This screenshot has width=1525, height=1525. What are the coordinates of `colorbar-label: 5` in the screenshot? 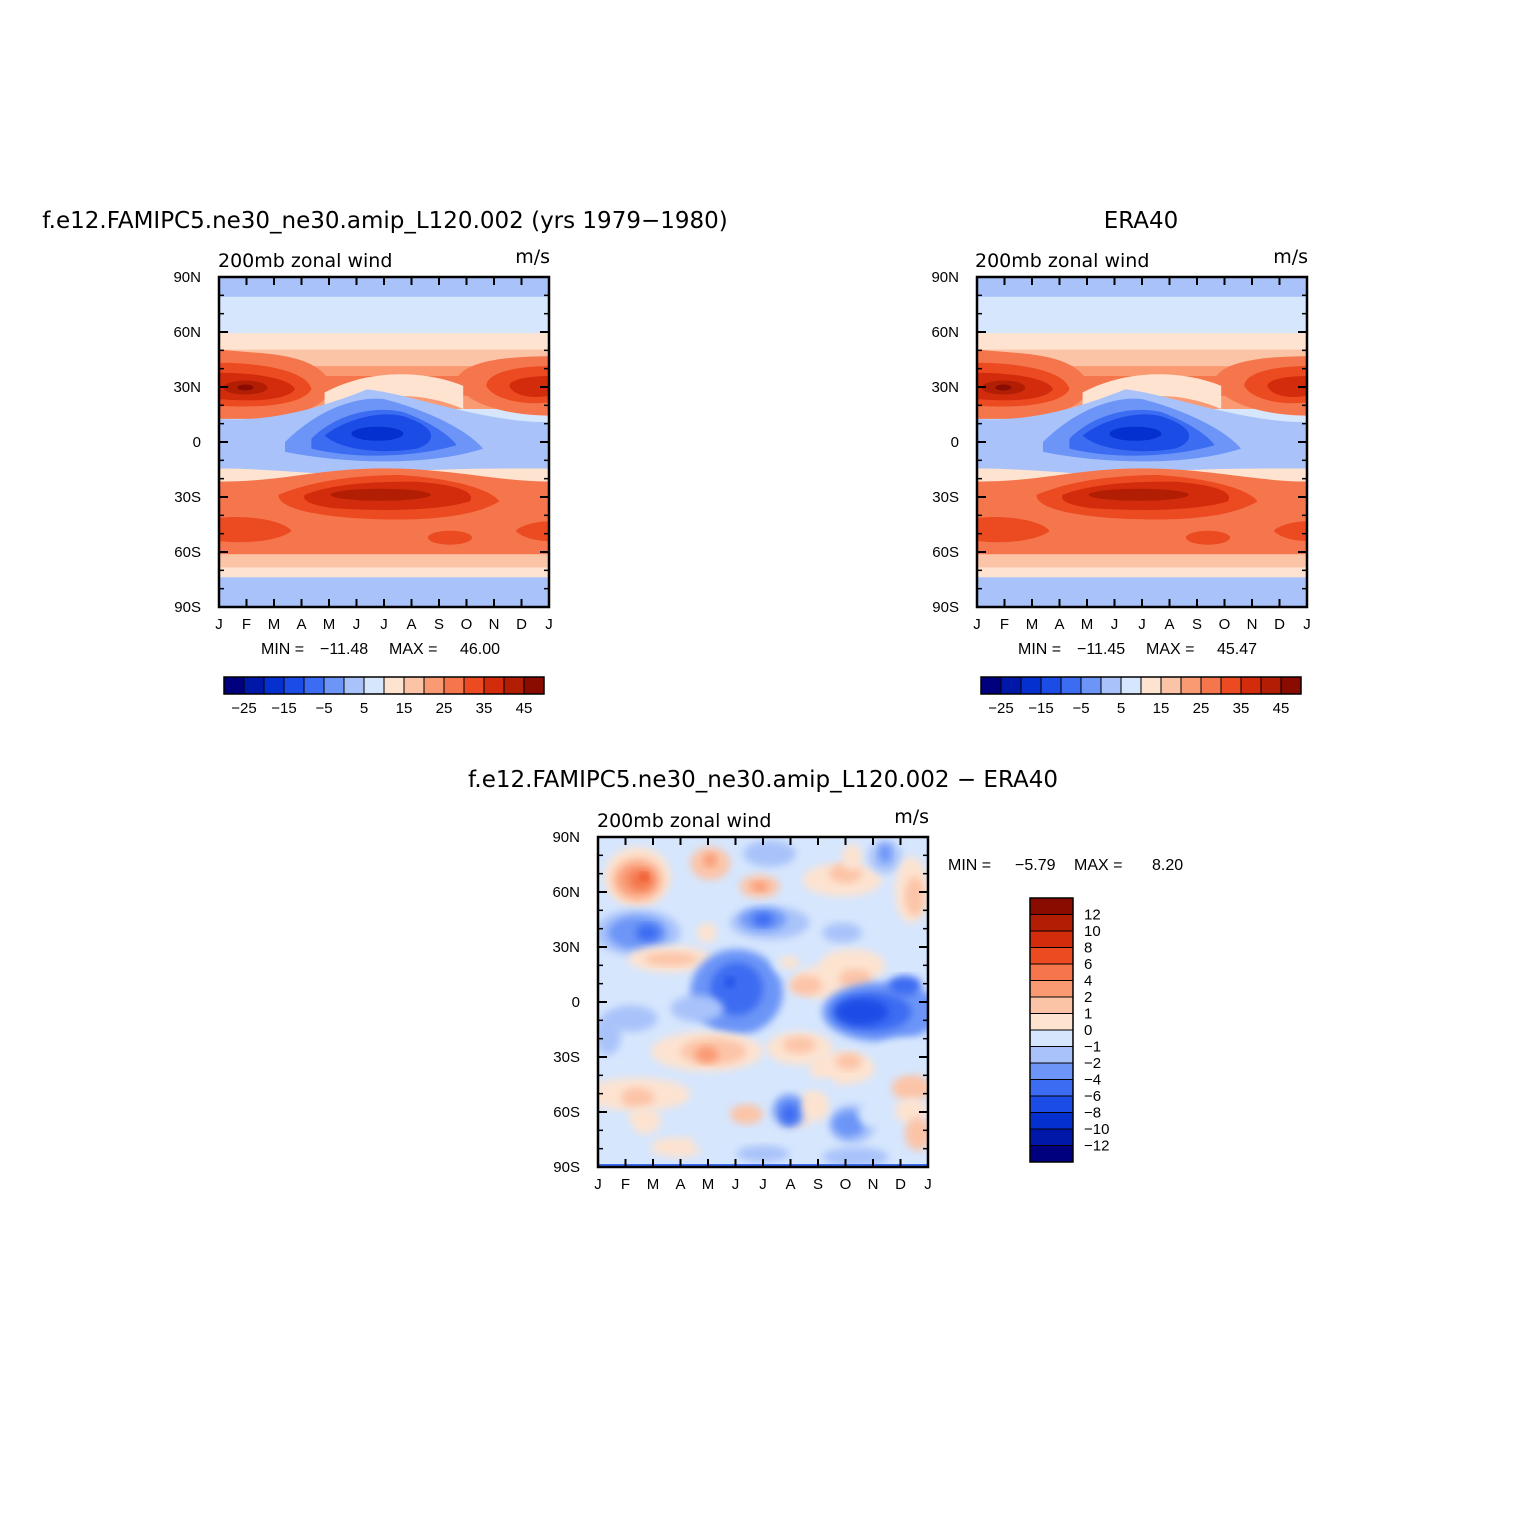 It's located at (364, 708).